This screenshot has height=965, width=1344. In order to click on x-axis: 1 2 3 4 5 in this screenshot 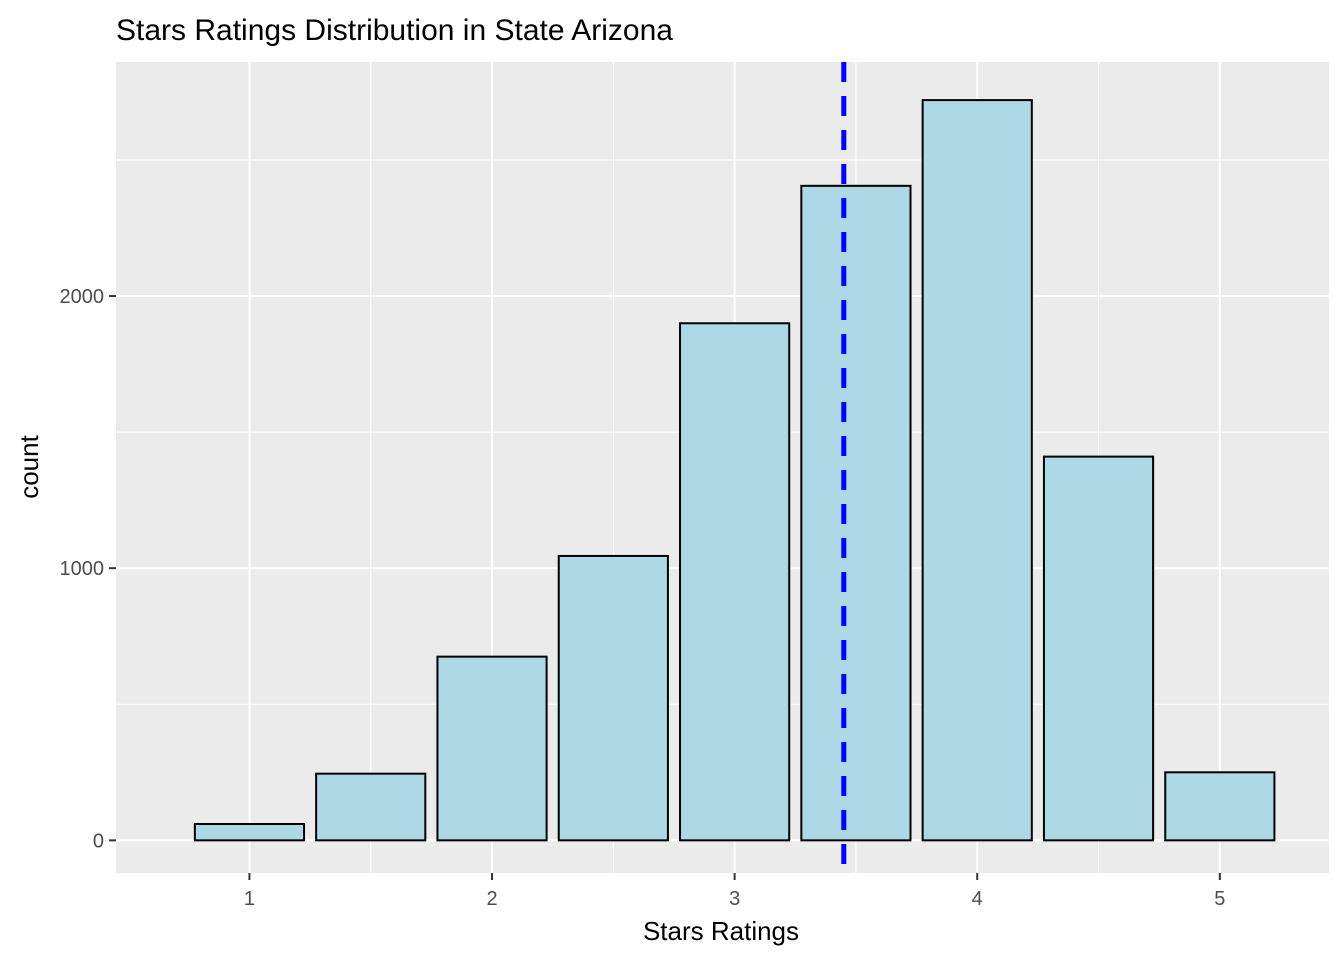, I will do `click(734, 891)`.